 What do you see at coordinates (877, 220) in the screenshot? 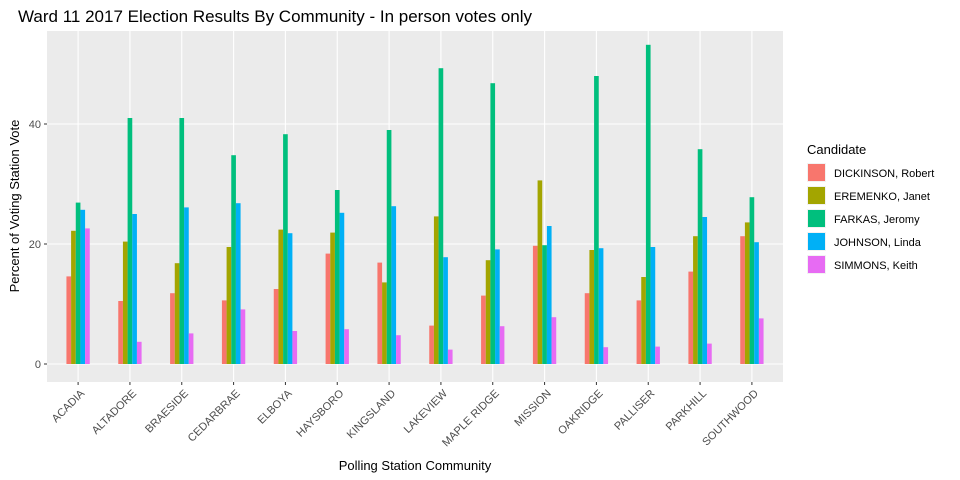
I see `legend-label: FARKAS, Jeromy` at bounding box center [877, 220].